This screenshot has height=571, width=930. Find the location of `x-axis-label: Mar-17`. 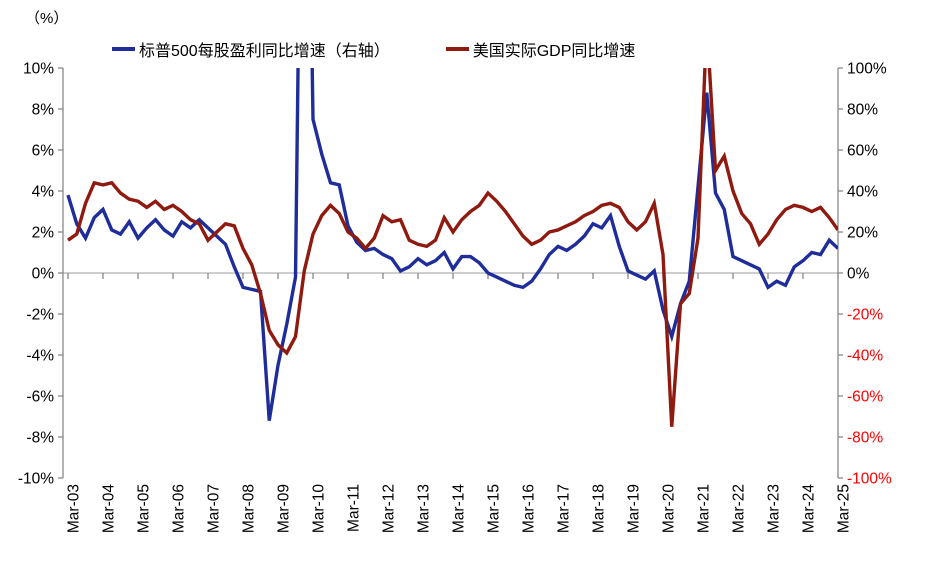

x-axis-label: Mar-17 is located at coordinates (564, 508).